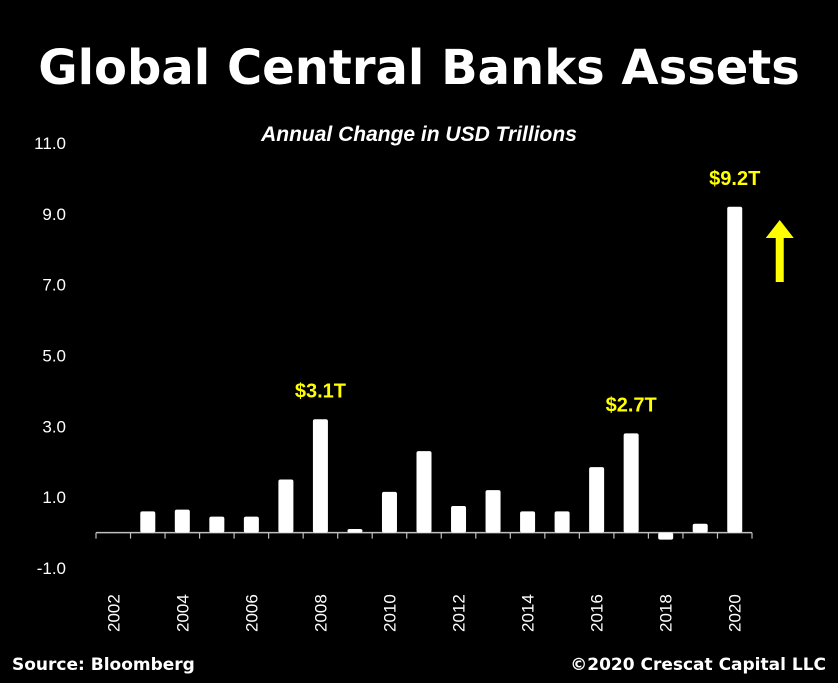 The width and height of the screenshot is (838, 683). What do you see at coordinates (631, 405) in the screenshot?
I see `data-label-2017: $2.7T` at bounding box center [631, 405].